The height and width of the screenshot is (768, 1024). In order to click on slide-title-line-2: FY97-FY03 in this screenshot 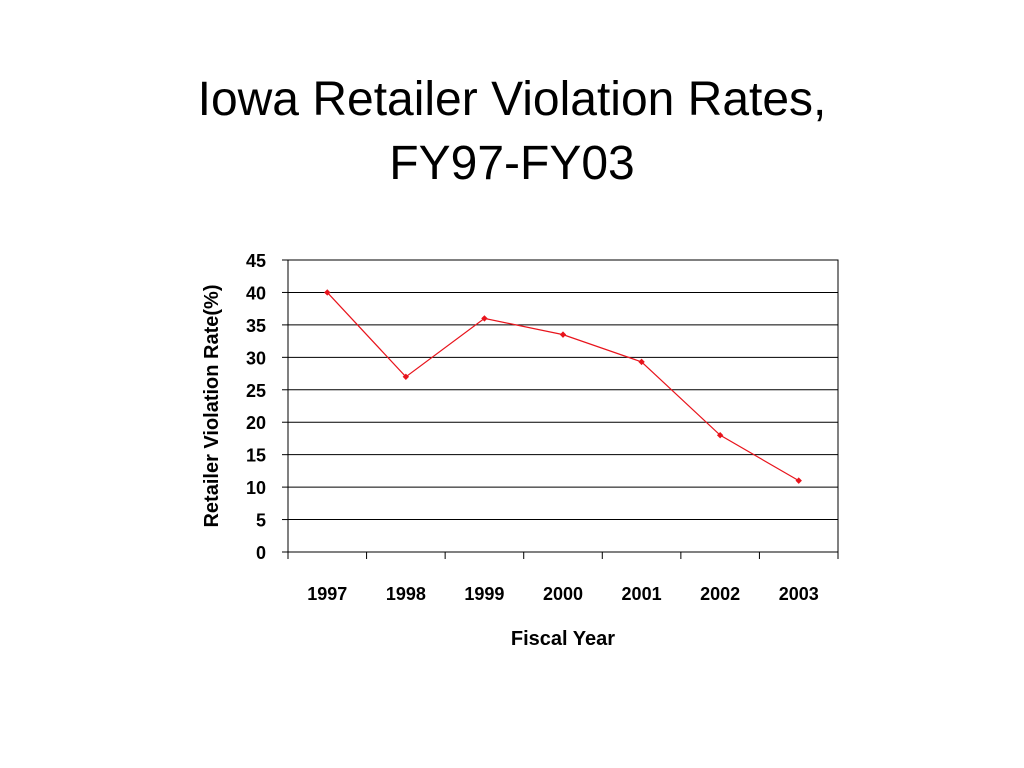, I will do `click(512, 163)`.